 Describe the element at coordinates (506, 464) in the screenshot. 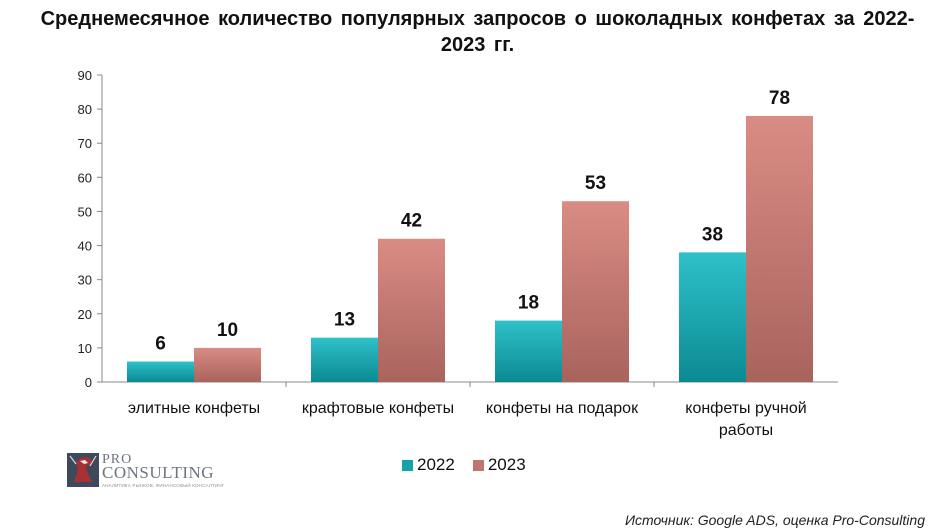

I see `legend-label-2023: 2023` at that location.